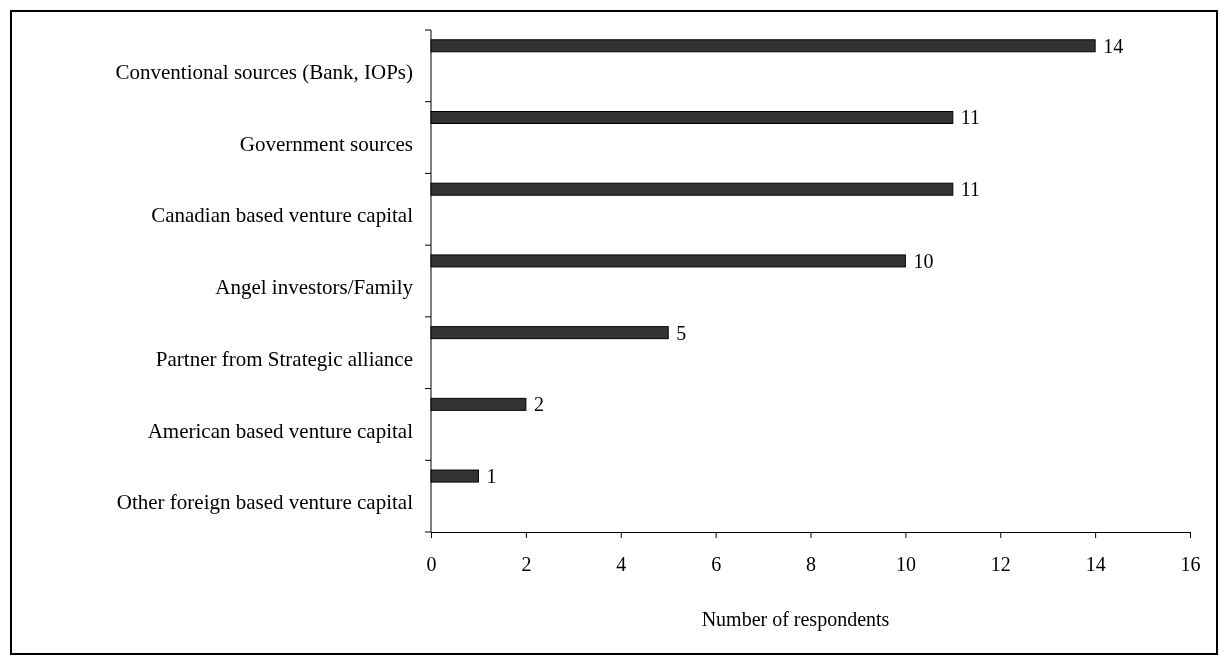  I want to click on data-label: 10, so click(923, 260).